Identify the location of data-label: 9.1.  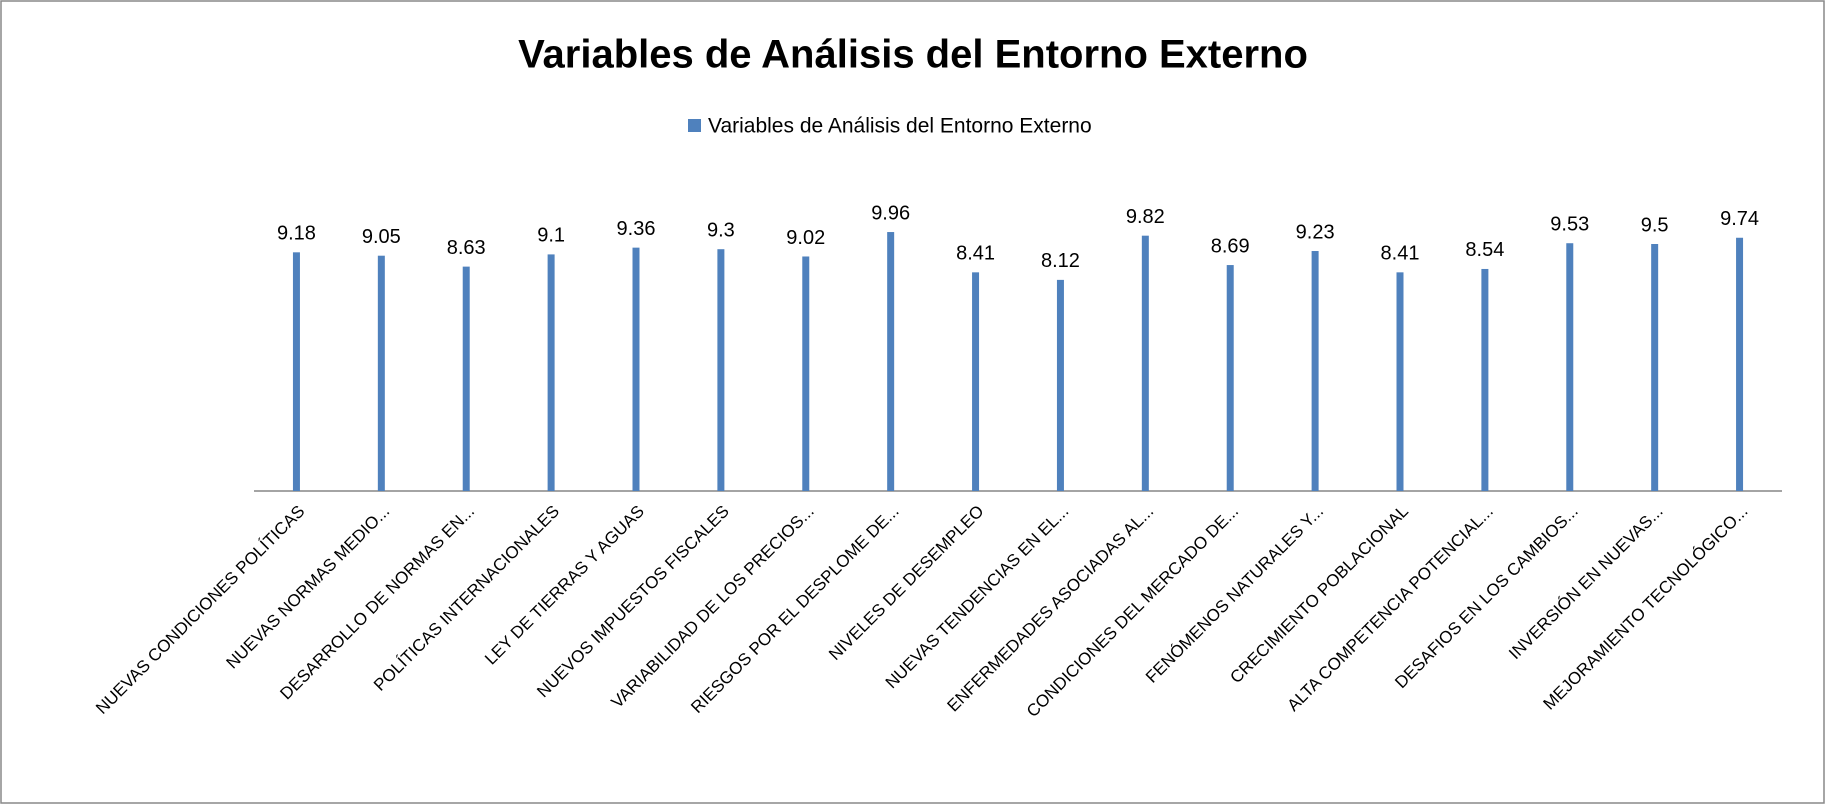
(551, 236).